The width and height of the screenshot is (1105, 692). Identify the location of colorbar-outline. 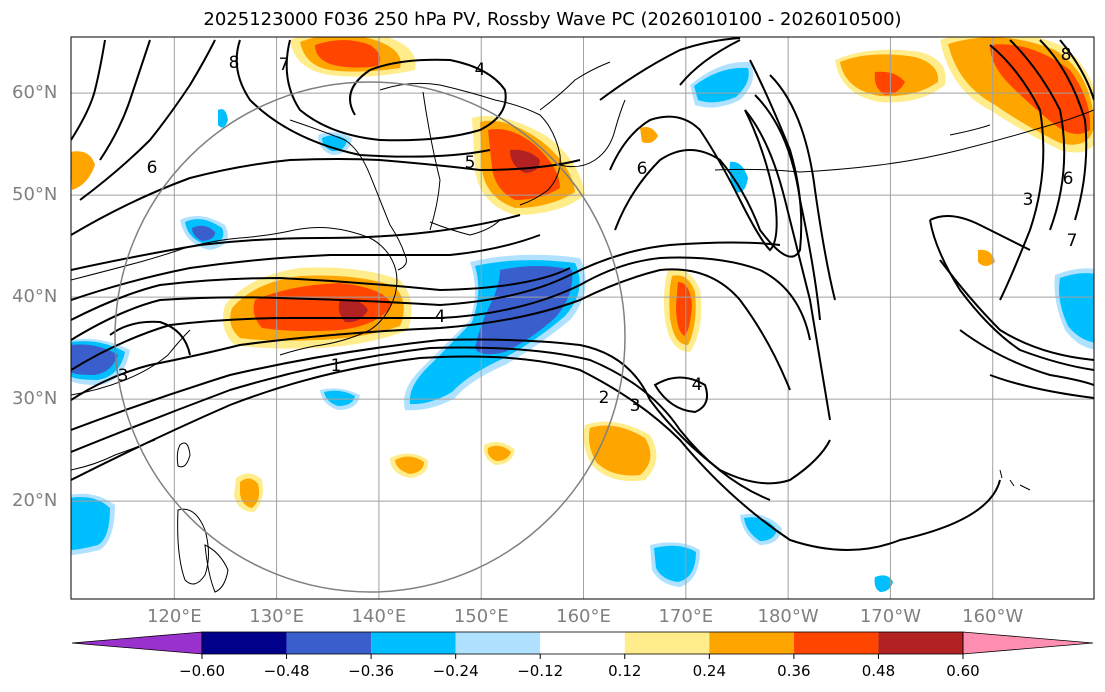
(582, 643).